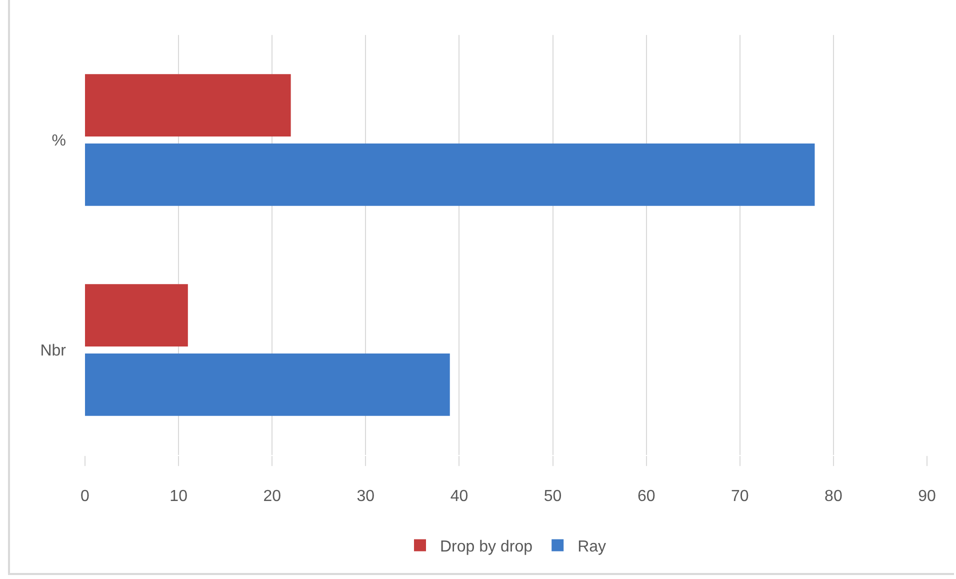  What do you see at coordinates (179, 497) in the screenshot?
I see `x-tick-label: 10` at bounding box center [179, 497].